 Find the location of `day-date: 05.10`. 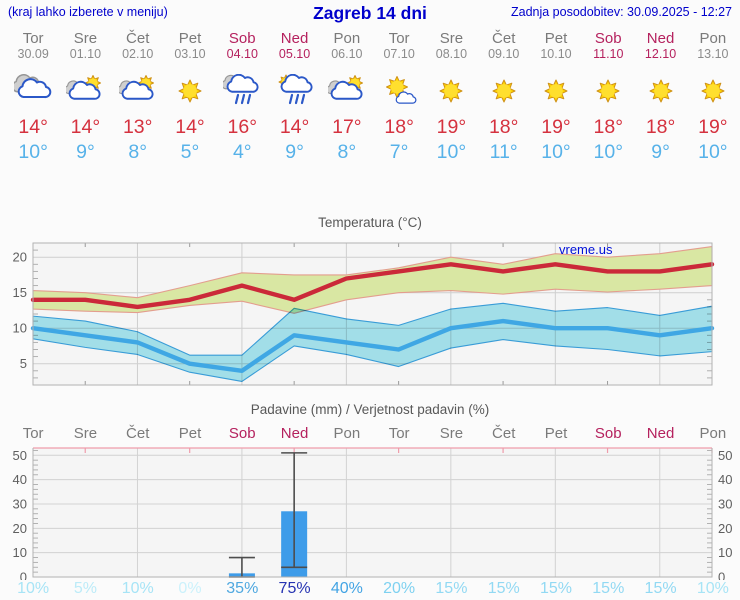

day-date: 05.10 is located at coordinates (294, 54).